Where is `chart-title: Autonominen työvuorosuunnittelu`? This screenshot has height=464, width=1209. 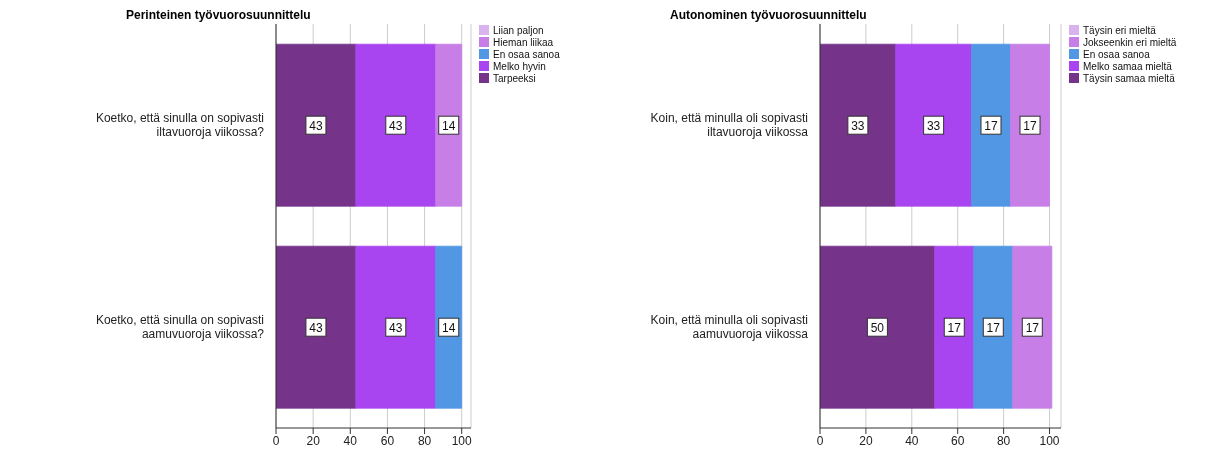
chart-title: Autonominen työvuorosuunnittelu is located at coordinates (768, 16).